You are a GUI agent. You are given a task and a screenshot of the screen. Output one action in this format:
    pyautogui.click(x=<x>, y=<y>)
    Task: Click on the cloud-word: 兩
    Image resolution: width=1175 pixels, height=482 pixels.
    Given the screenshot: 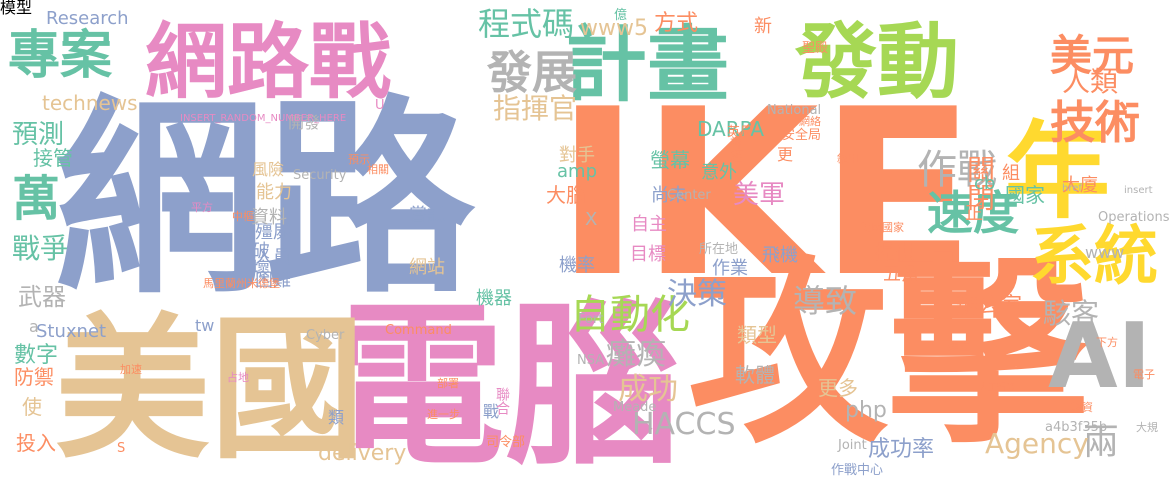 What is the action you would take?
    pyautogui.click(x=1101, y=442)
    